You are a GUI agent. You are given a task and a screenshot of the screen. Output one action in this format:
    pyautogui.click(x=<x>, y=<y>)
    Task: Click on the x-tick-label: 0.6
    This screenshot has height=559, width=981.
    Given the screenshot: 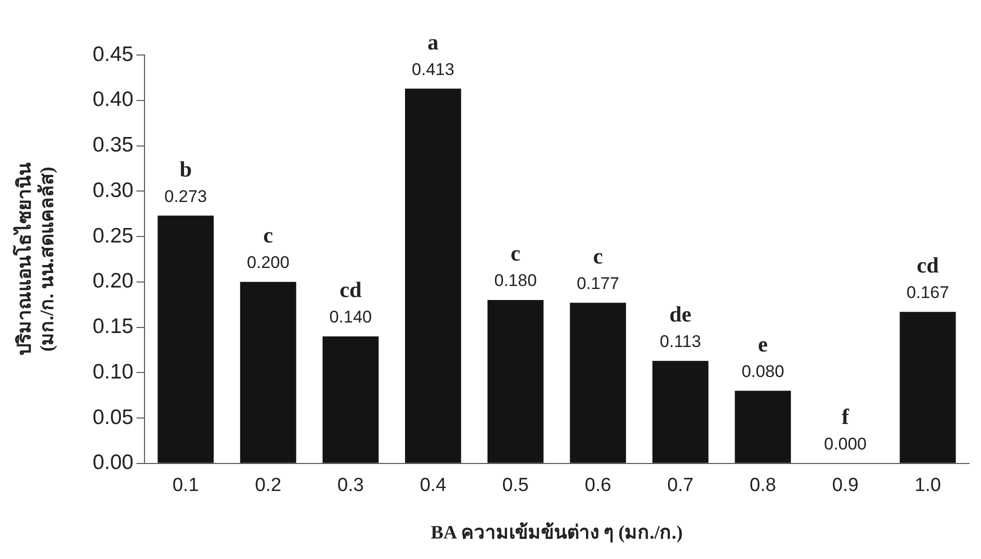 What is the action you would take?
    pyautogui.click(x=598, y=485)
    